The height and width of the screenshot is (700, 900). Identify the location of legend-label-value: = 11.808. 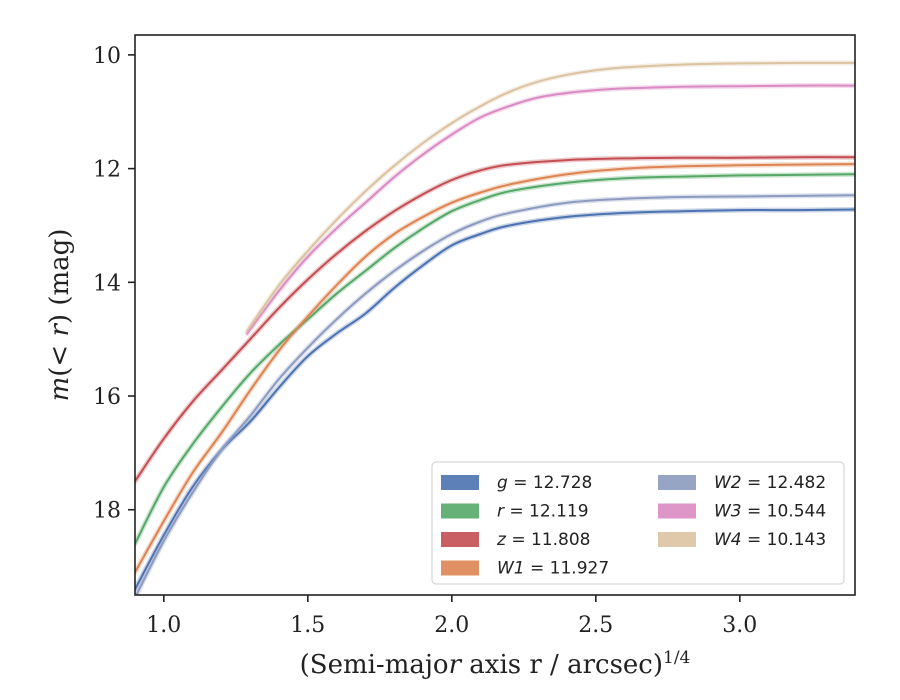
(548, 540).